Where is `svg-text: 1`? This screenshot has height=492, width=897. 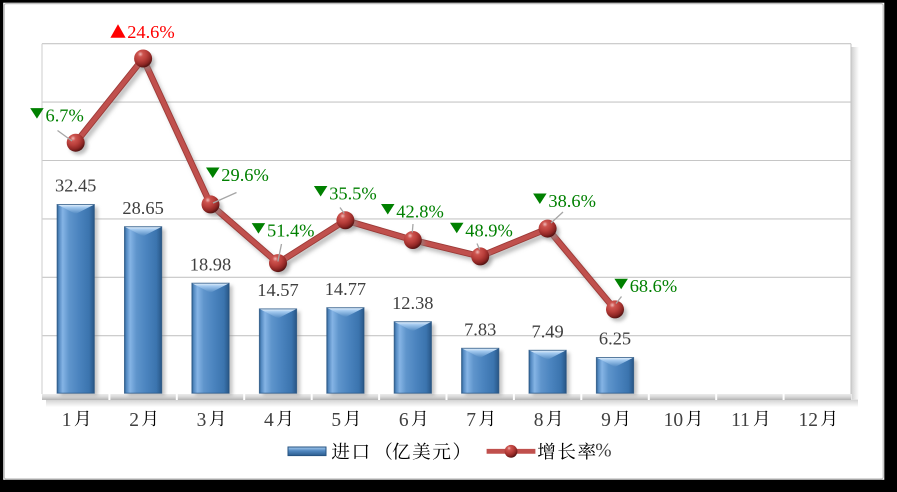
svg-text: 1 is located at coordinates (67, 420).